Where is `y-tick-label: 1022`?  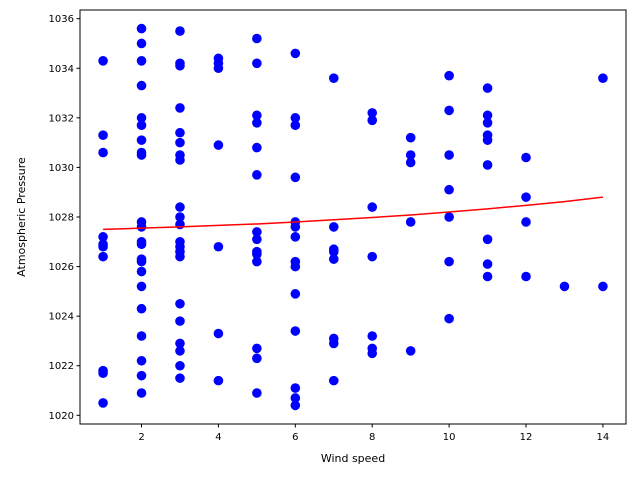
y-tick-label: 1022 is located at coordinates (61, 366).